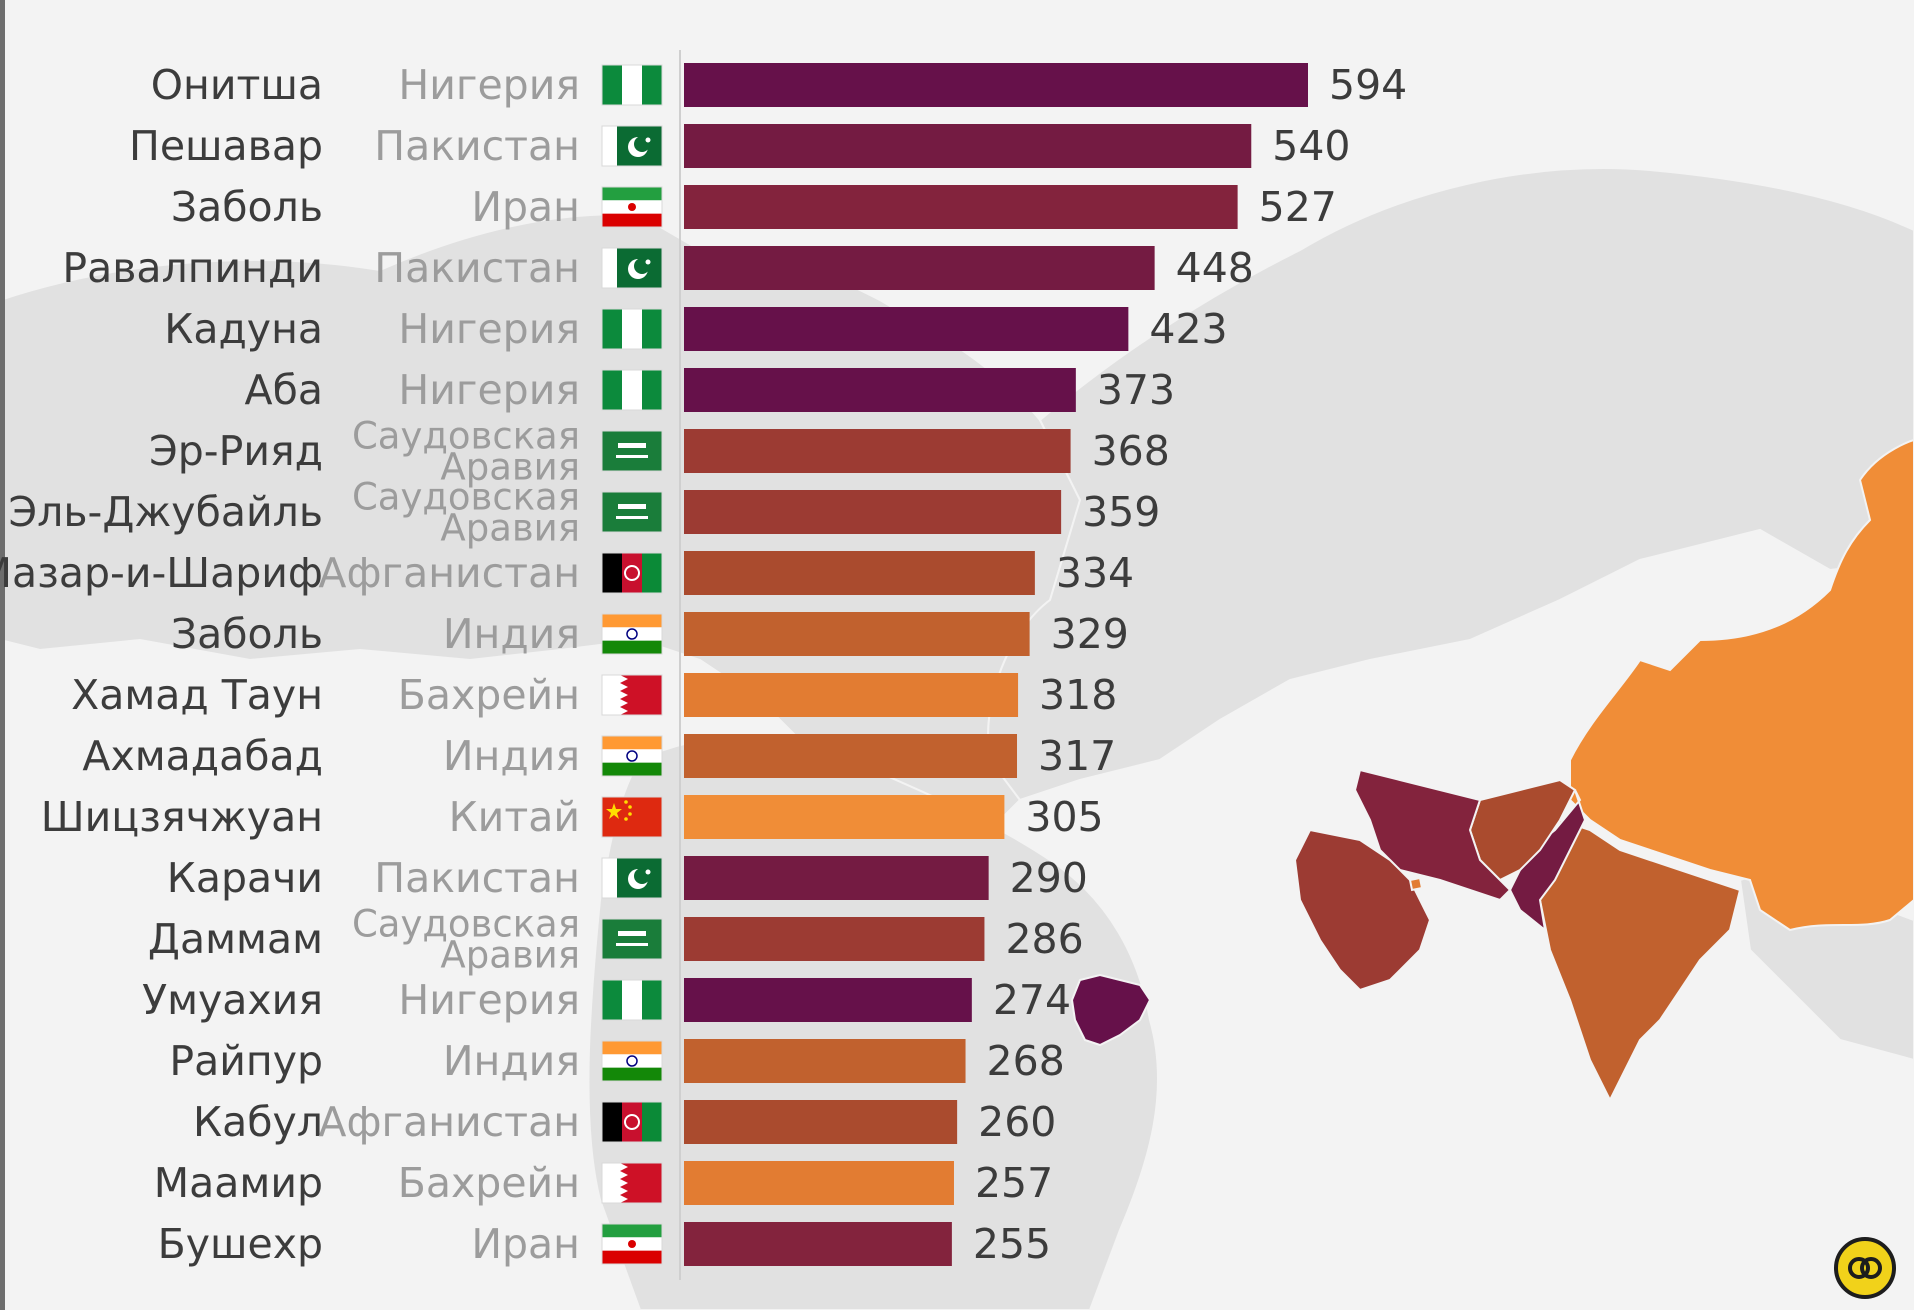  Describe the element at coordinates (1017, 1122) in the screenshot. I see `value-label: 260` at that location.